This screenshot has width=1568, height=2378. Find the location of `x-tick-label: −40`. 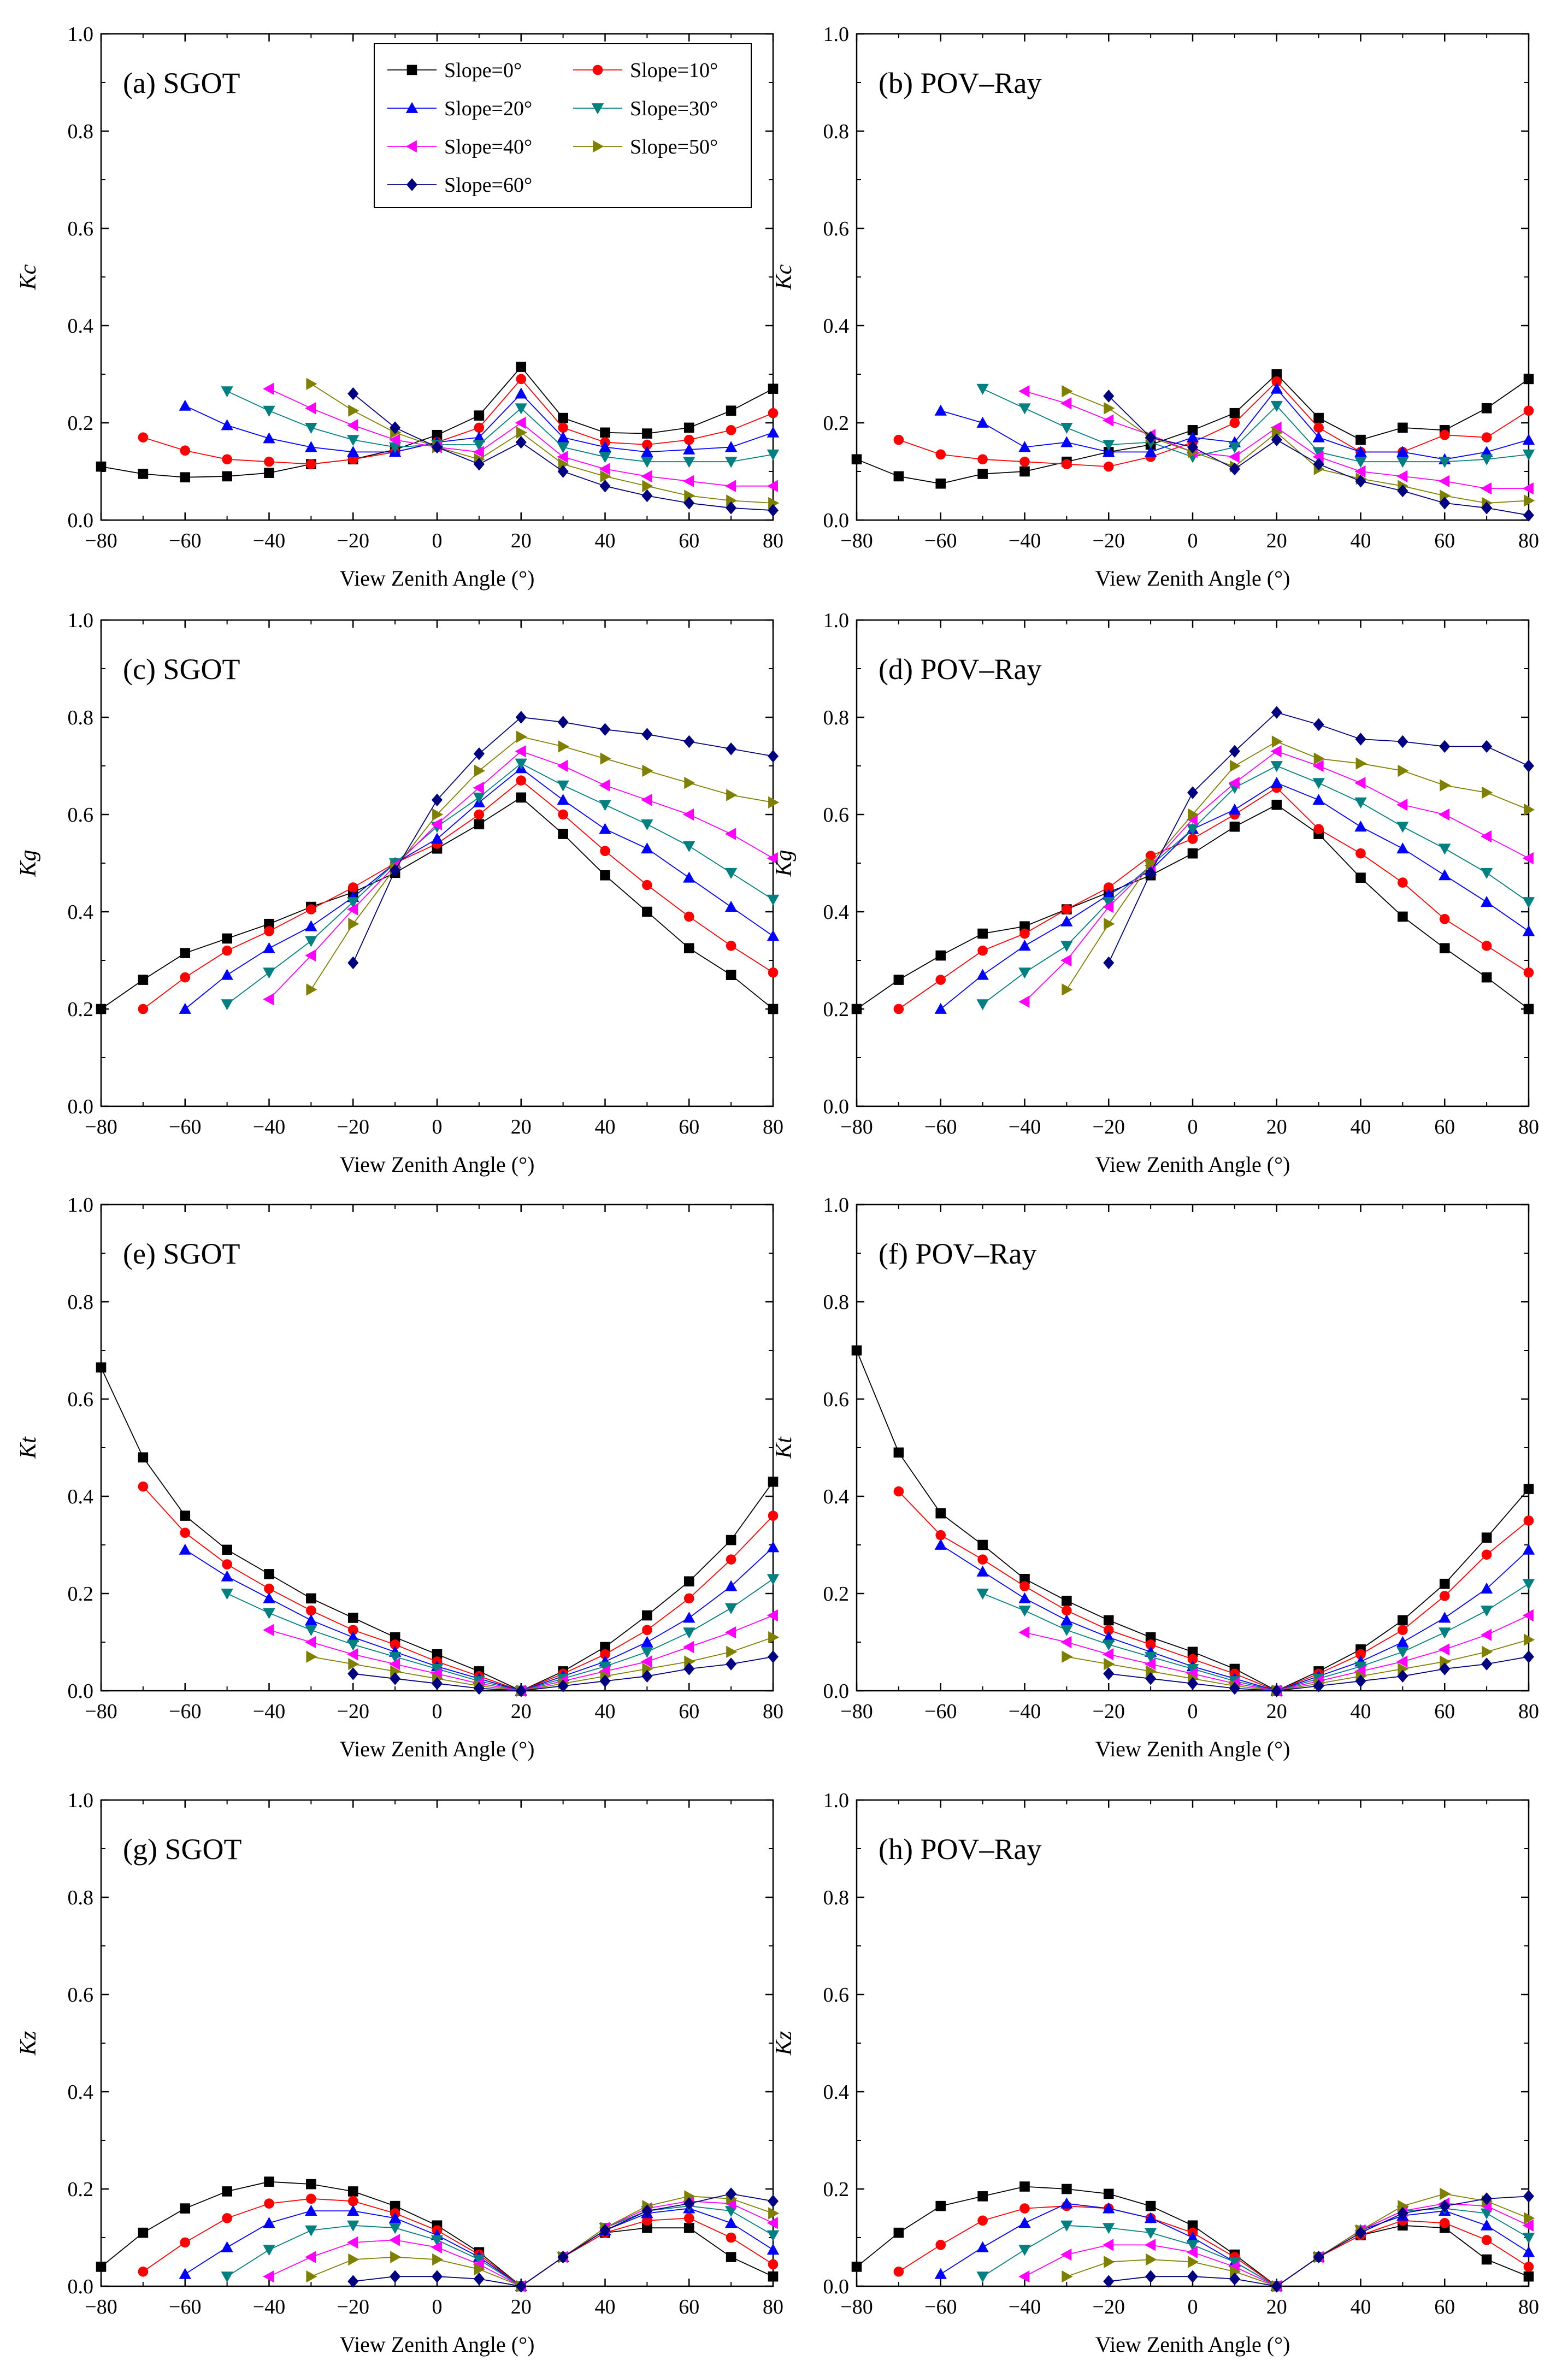

x-tick-label: −40 is located at coordinates (1025, 1127).